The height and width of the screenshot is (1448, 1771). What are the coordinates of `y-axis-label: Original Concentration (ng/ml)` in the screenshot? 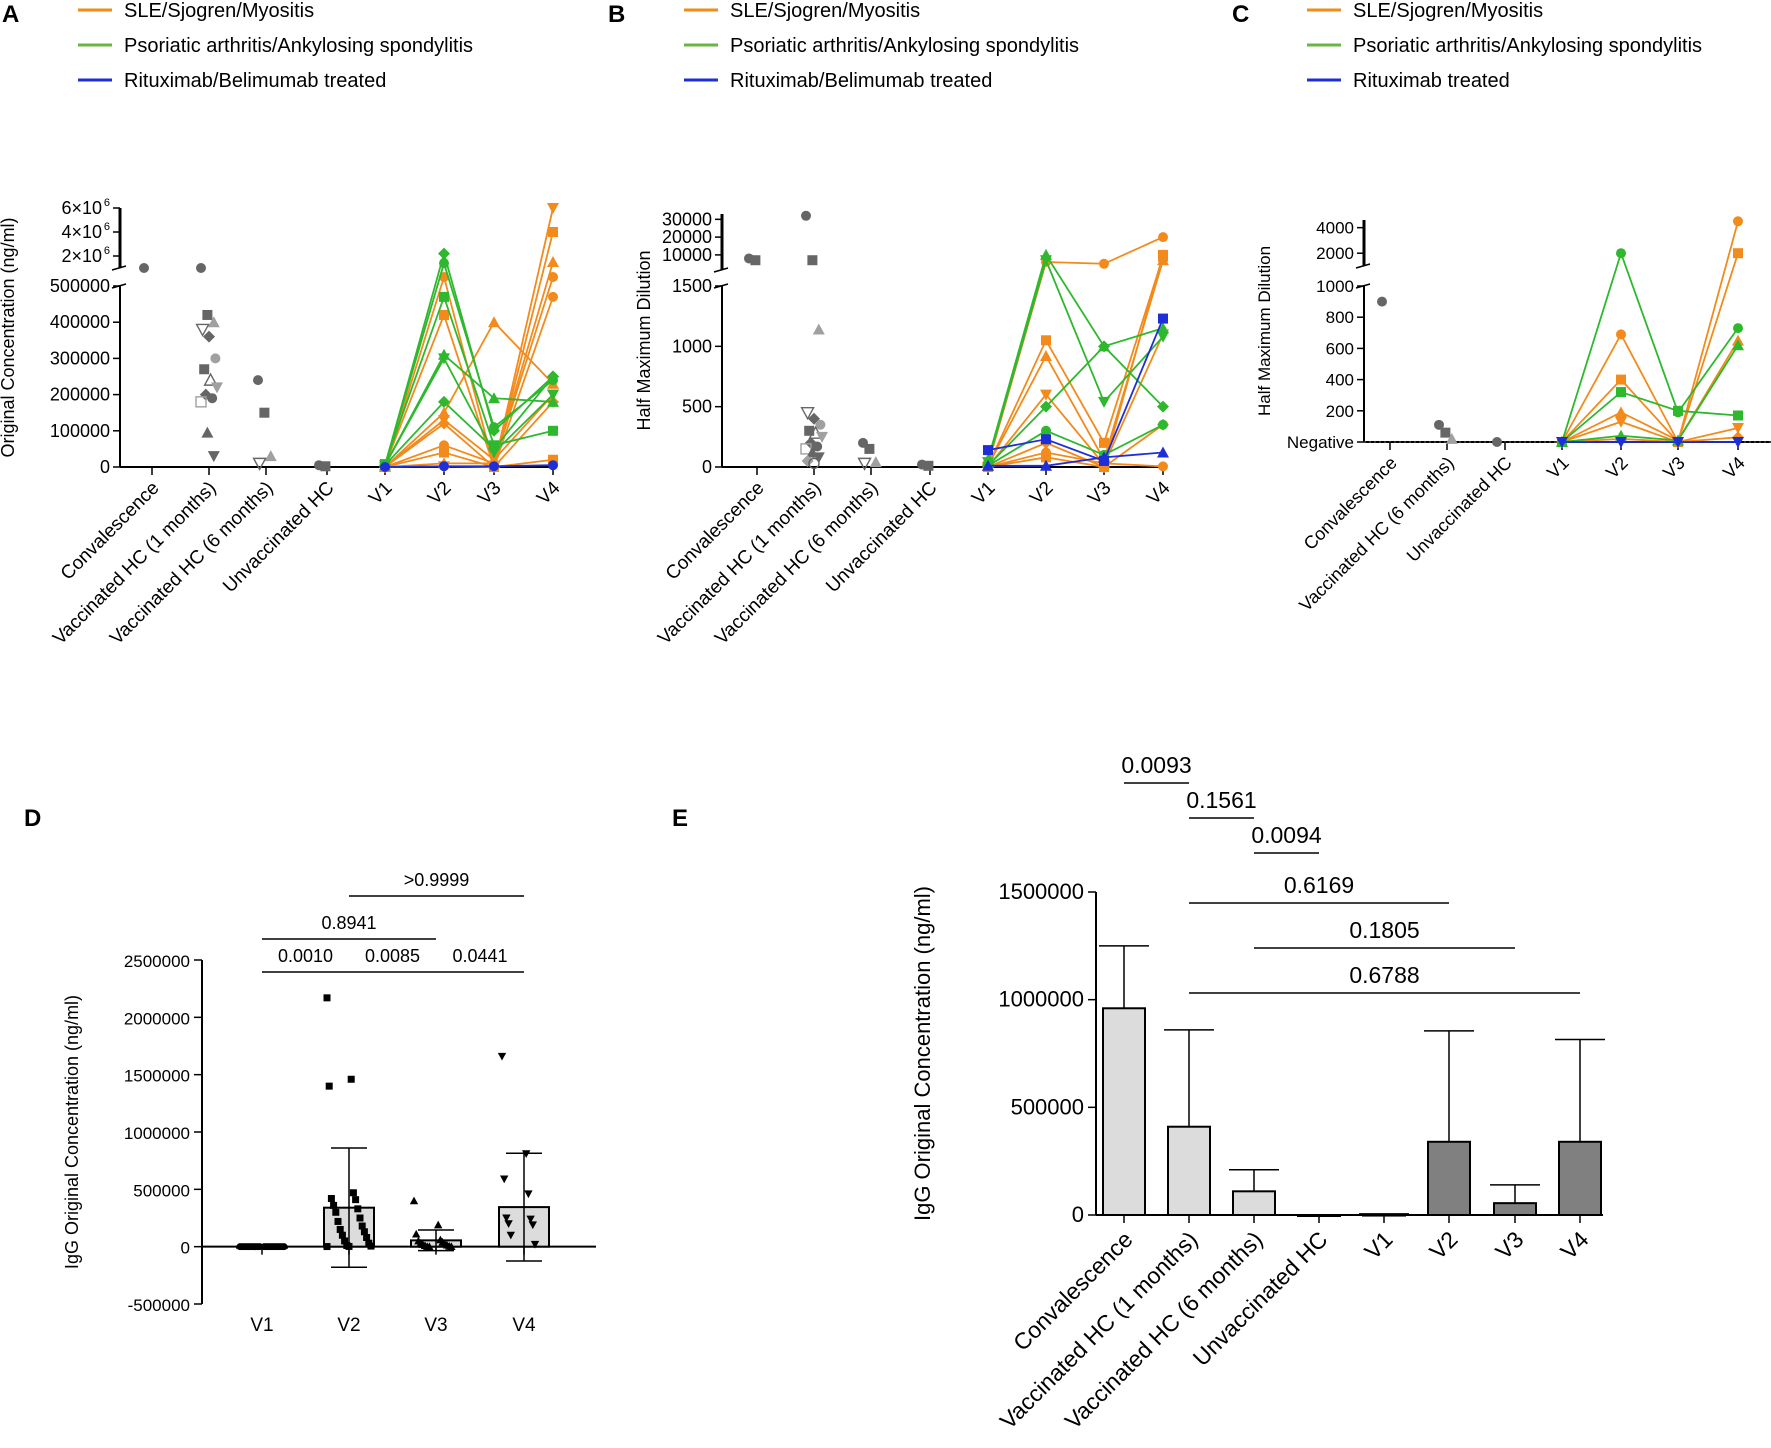 It's located at (9, 337).